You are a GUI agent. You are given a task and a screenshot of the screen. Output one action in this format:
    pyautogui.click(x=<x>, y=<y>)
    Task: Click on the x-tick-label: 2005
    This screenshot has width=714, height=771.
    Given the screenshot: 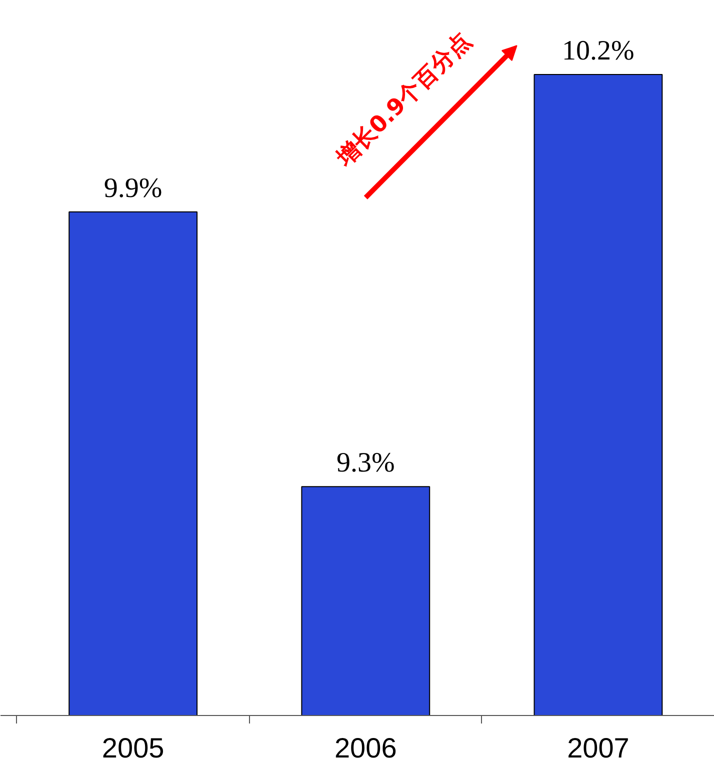 What is the action you would take?
    pyautogui.click(x=133, y=748)
    